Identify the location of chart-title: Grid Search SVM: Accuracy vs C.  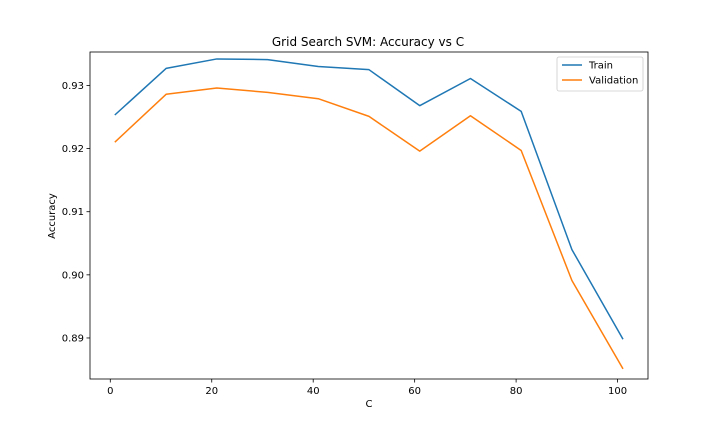
(368, 42).